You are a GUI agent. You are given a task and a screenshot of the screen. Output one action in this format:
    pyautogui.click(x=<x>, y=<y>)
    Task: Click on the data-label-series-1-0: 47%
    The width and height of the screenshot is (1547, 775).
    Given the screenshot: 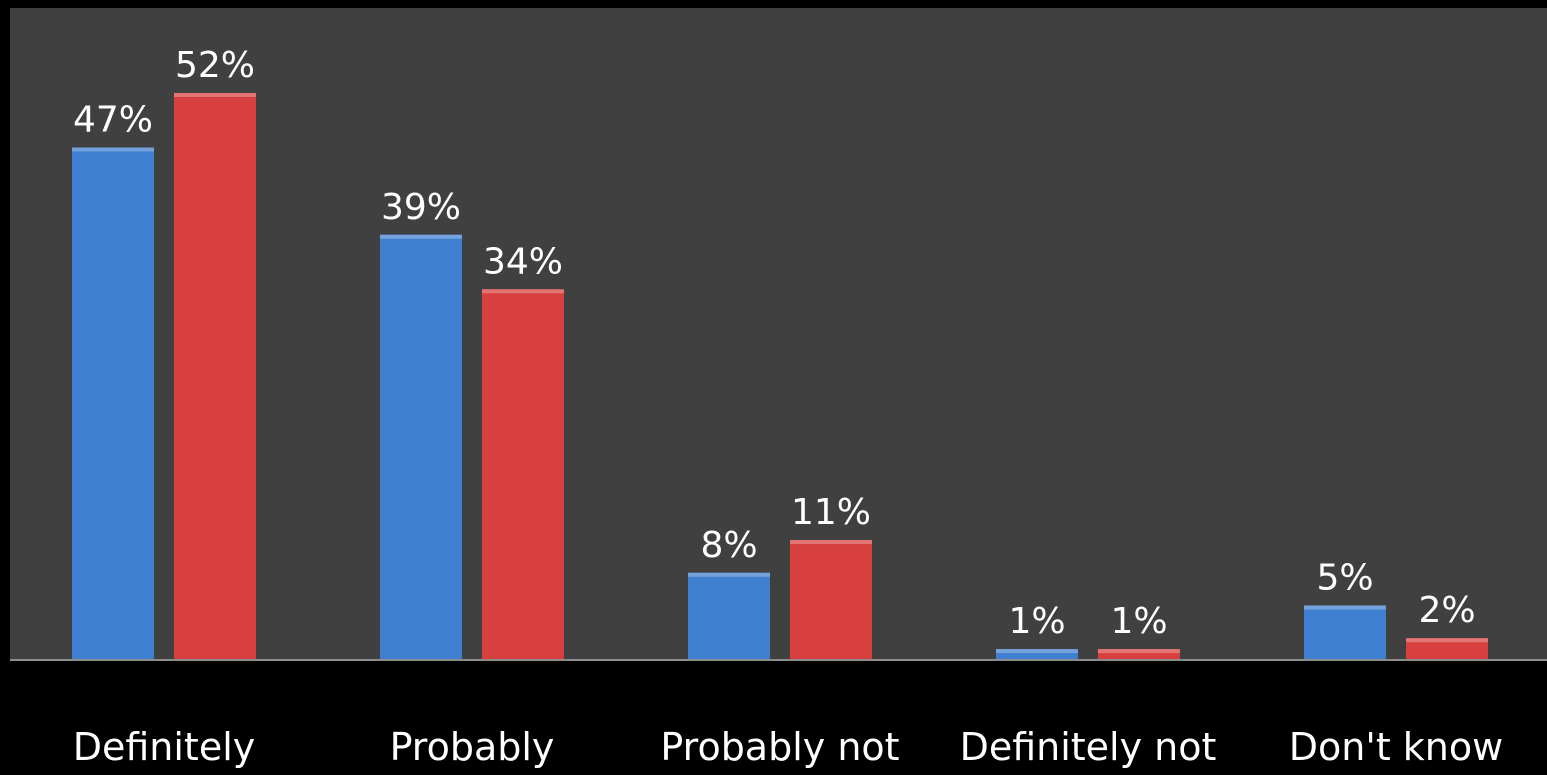 What is the action you would take?
    pyautogui.click(x=113, y=120)
    